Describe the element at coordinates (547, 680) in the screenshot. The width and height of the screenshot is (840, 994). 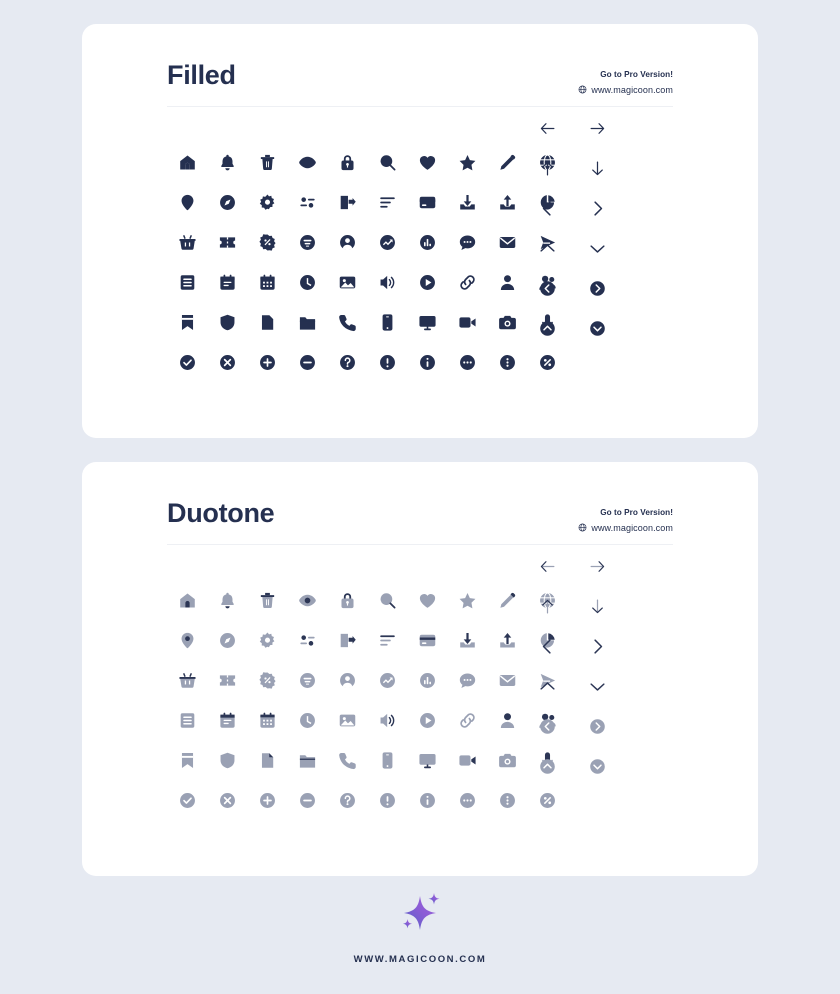
I see `send-icon` at that location.